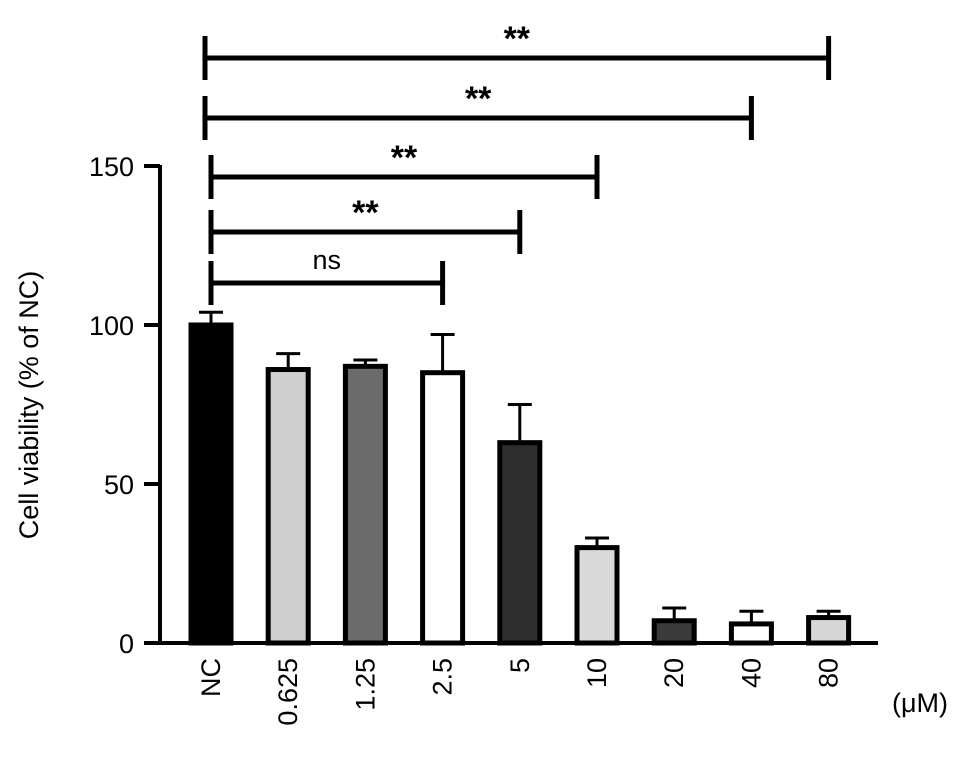 The image size is (969, 775). What do you see at coordinates (443, 677) in the screenshot?
I see `x-tick-label: 2.5` at bounding box center [443, 677].